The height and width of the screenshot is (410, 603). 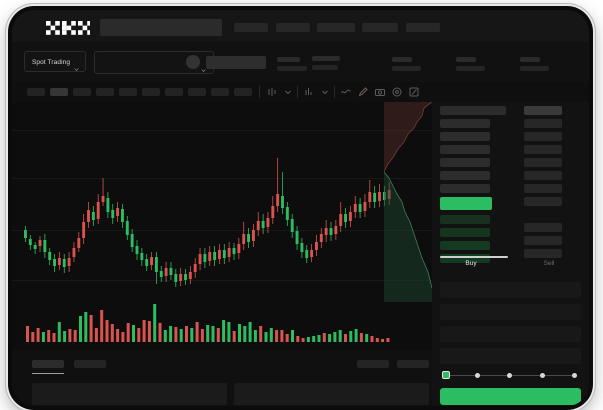 I want to click on camera-snapshot-icon, so click(x=380, y=92).